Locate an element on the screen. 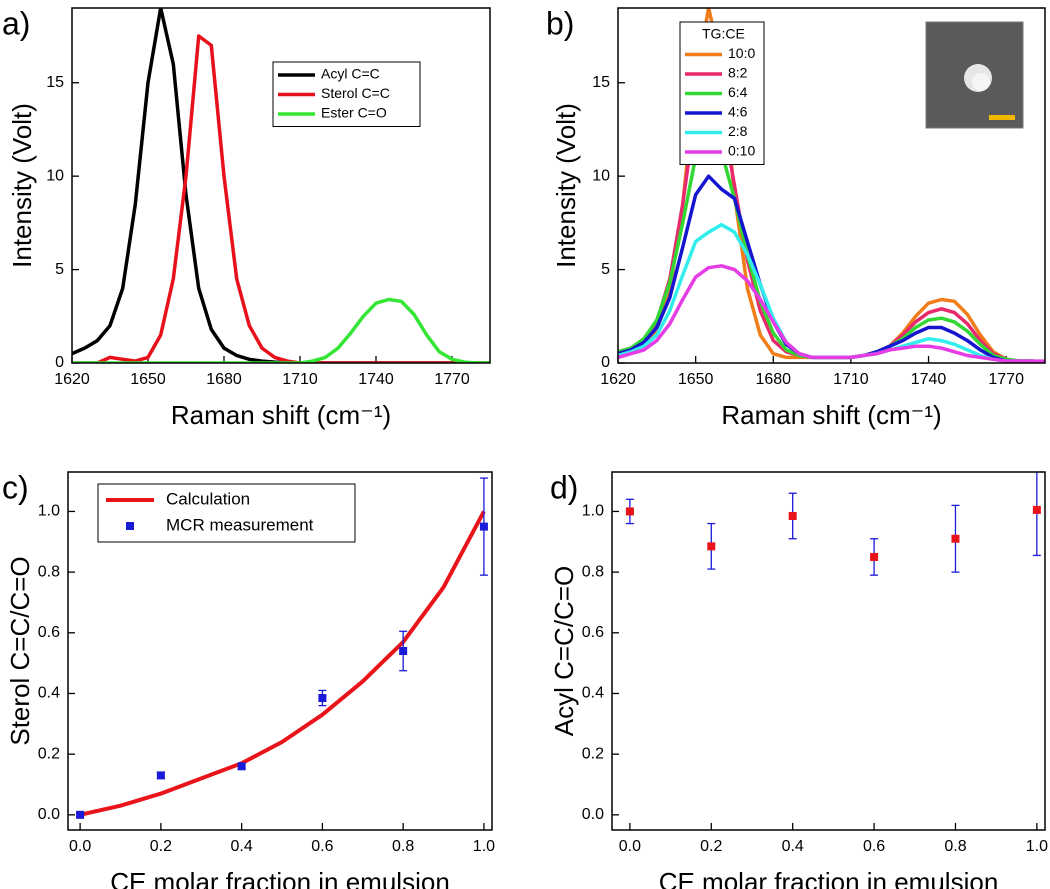  legend-label: 0:10 is located at coordinates (741, 151).